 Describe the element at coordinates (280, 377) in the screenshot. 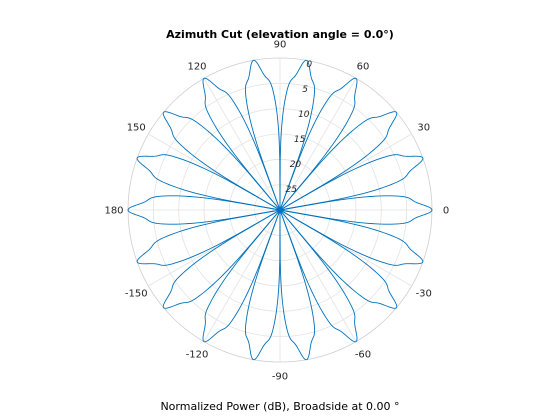

I see `angle-tick-label: -90` at that location.